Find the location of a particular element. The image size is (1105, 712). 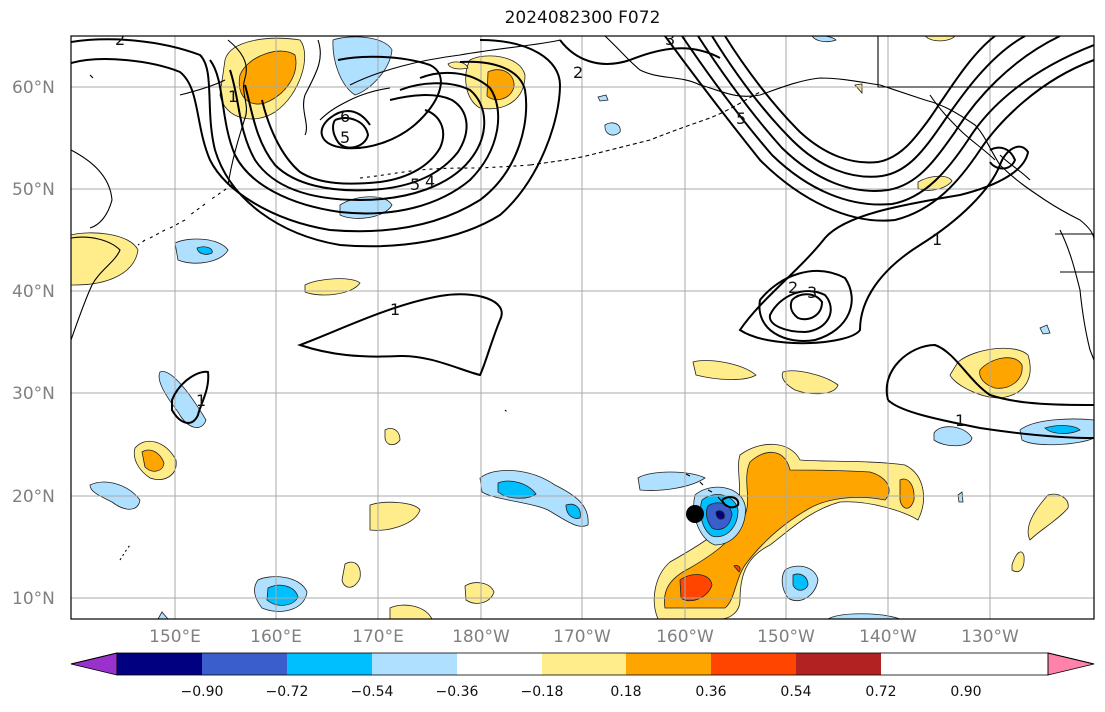

contour-label: 6 is located at coordinates (345, 116).